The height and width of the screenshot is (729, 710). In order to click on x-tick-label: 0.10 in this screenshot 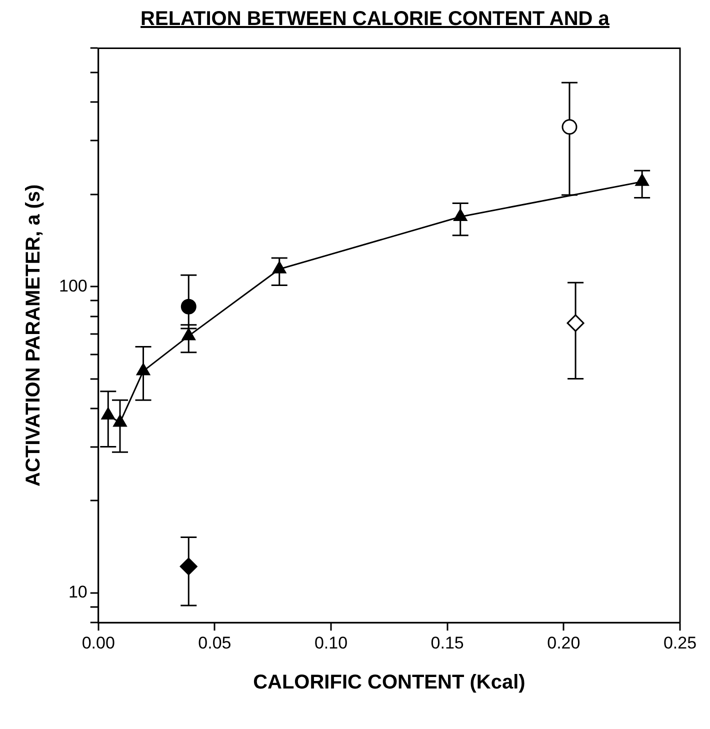, I will do `click(331, 642)`.